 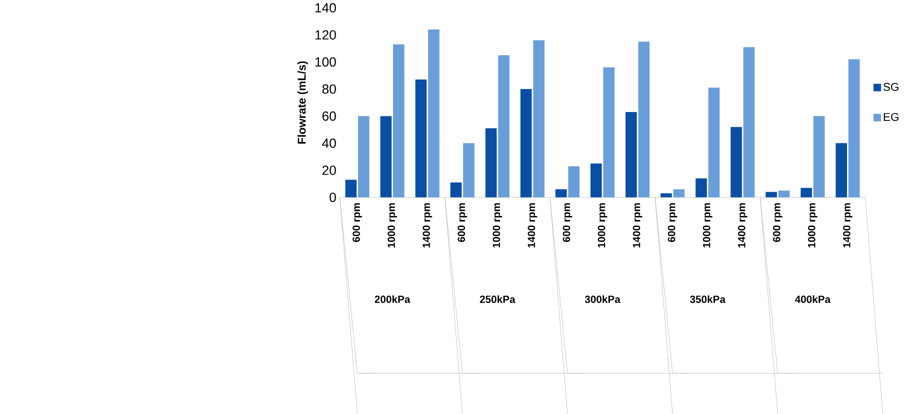 I want to click on legend-label: EG, so click(x=891, y=116).